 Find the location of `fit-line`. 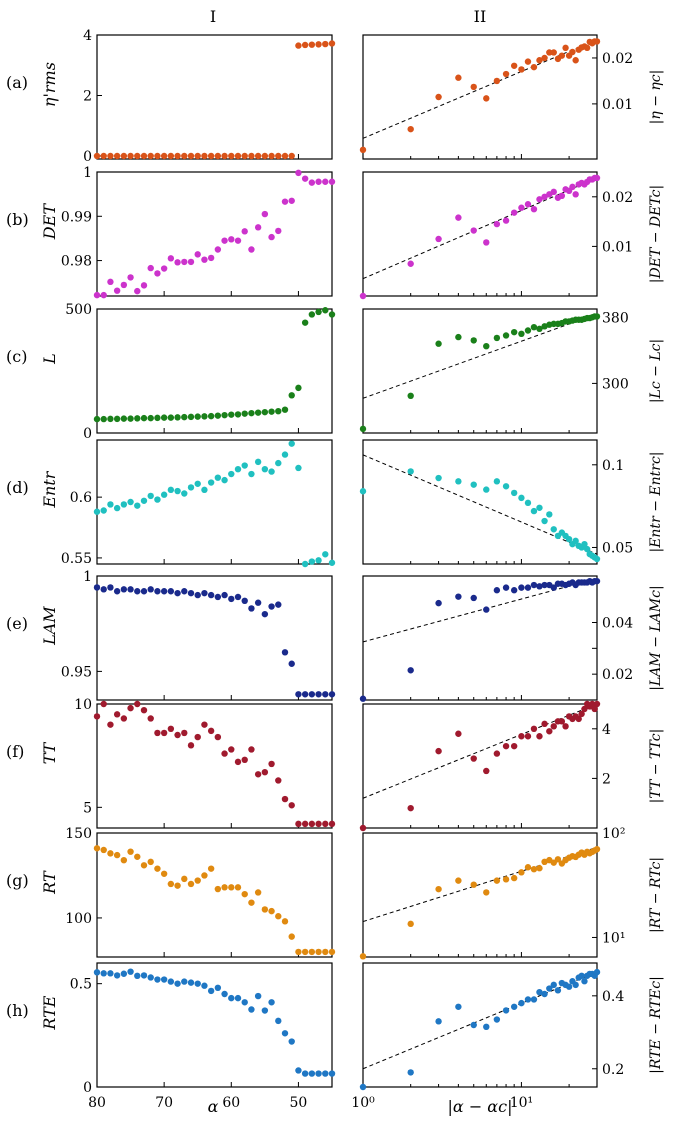

fit-line is located at coordinates (480, 751).